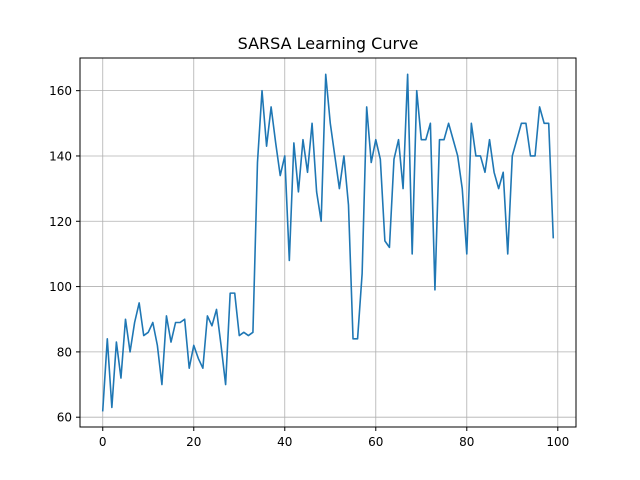  Describe the element at coordinates (103, 442) in the screenshot. I see `x-tick-label: 0` at that location.